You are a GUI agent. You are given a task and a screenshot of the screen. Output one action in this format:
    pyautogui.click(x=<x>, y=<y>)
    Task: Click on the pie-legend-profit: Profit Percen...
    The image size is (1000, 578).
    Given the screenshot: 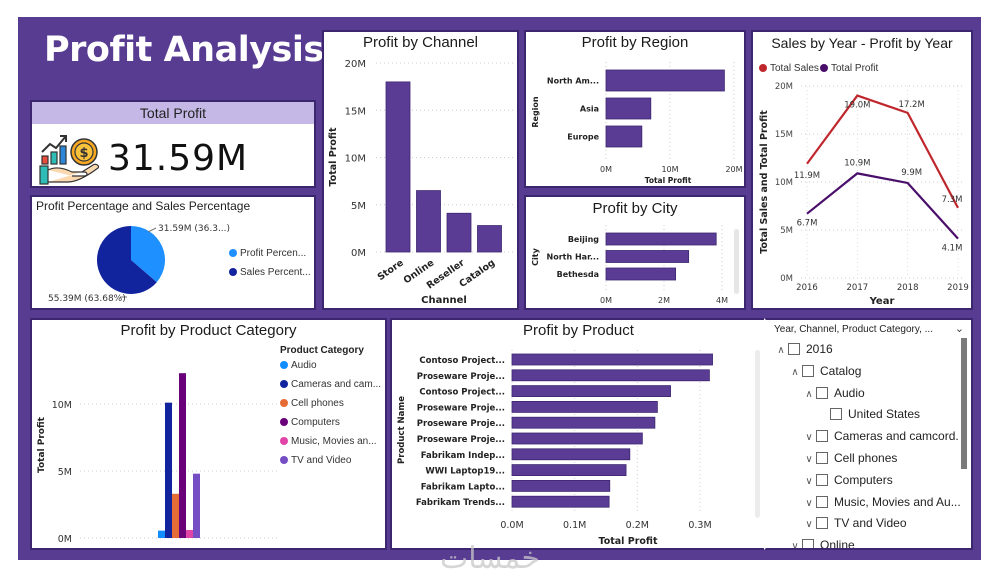 What is the action you would take?
    pyautogui.click(x=267, y=253)
    